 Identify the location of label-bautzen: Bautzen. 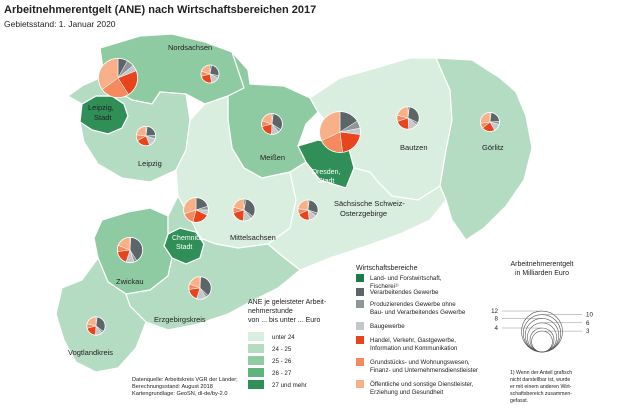
(414, 147).